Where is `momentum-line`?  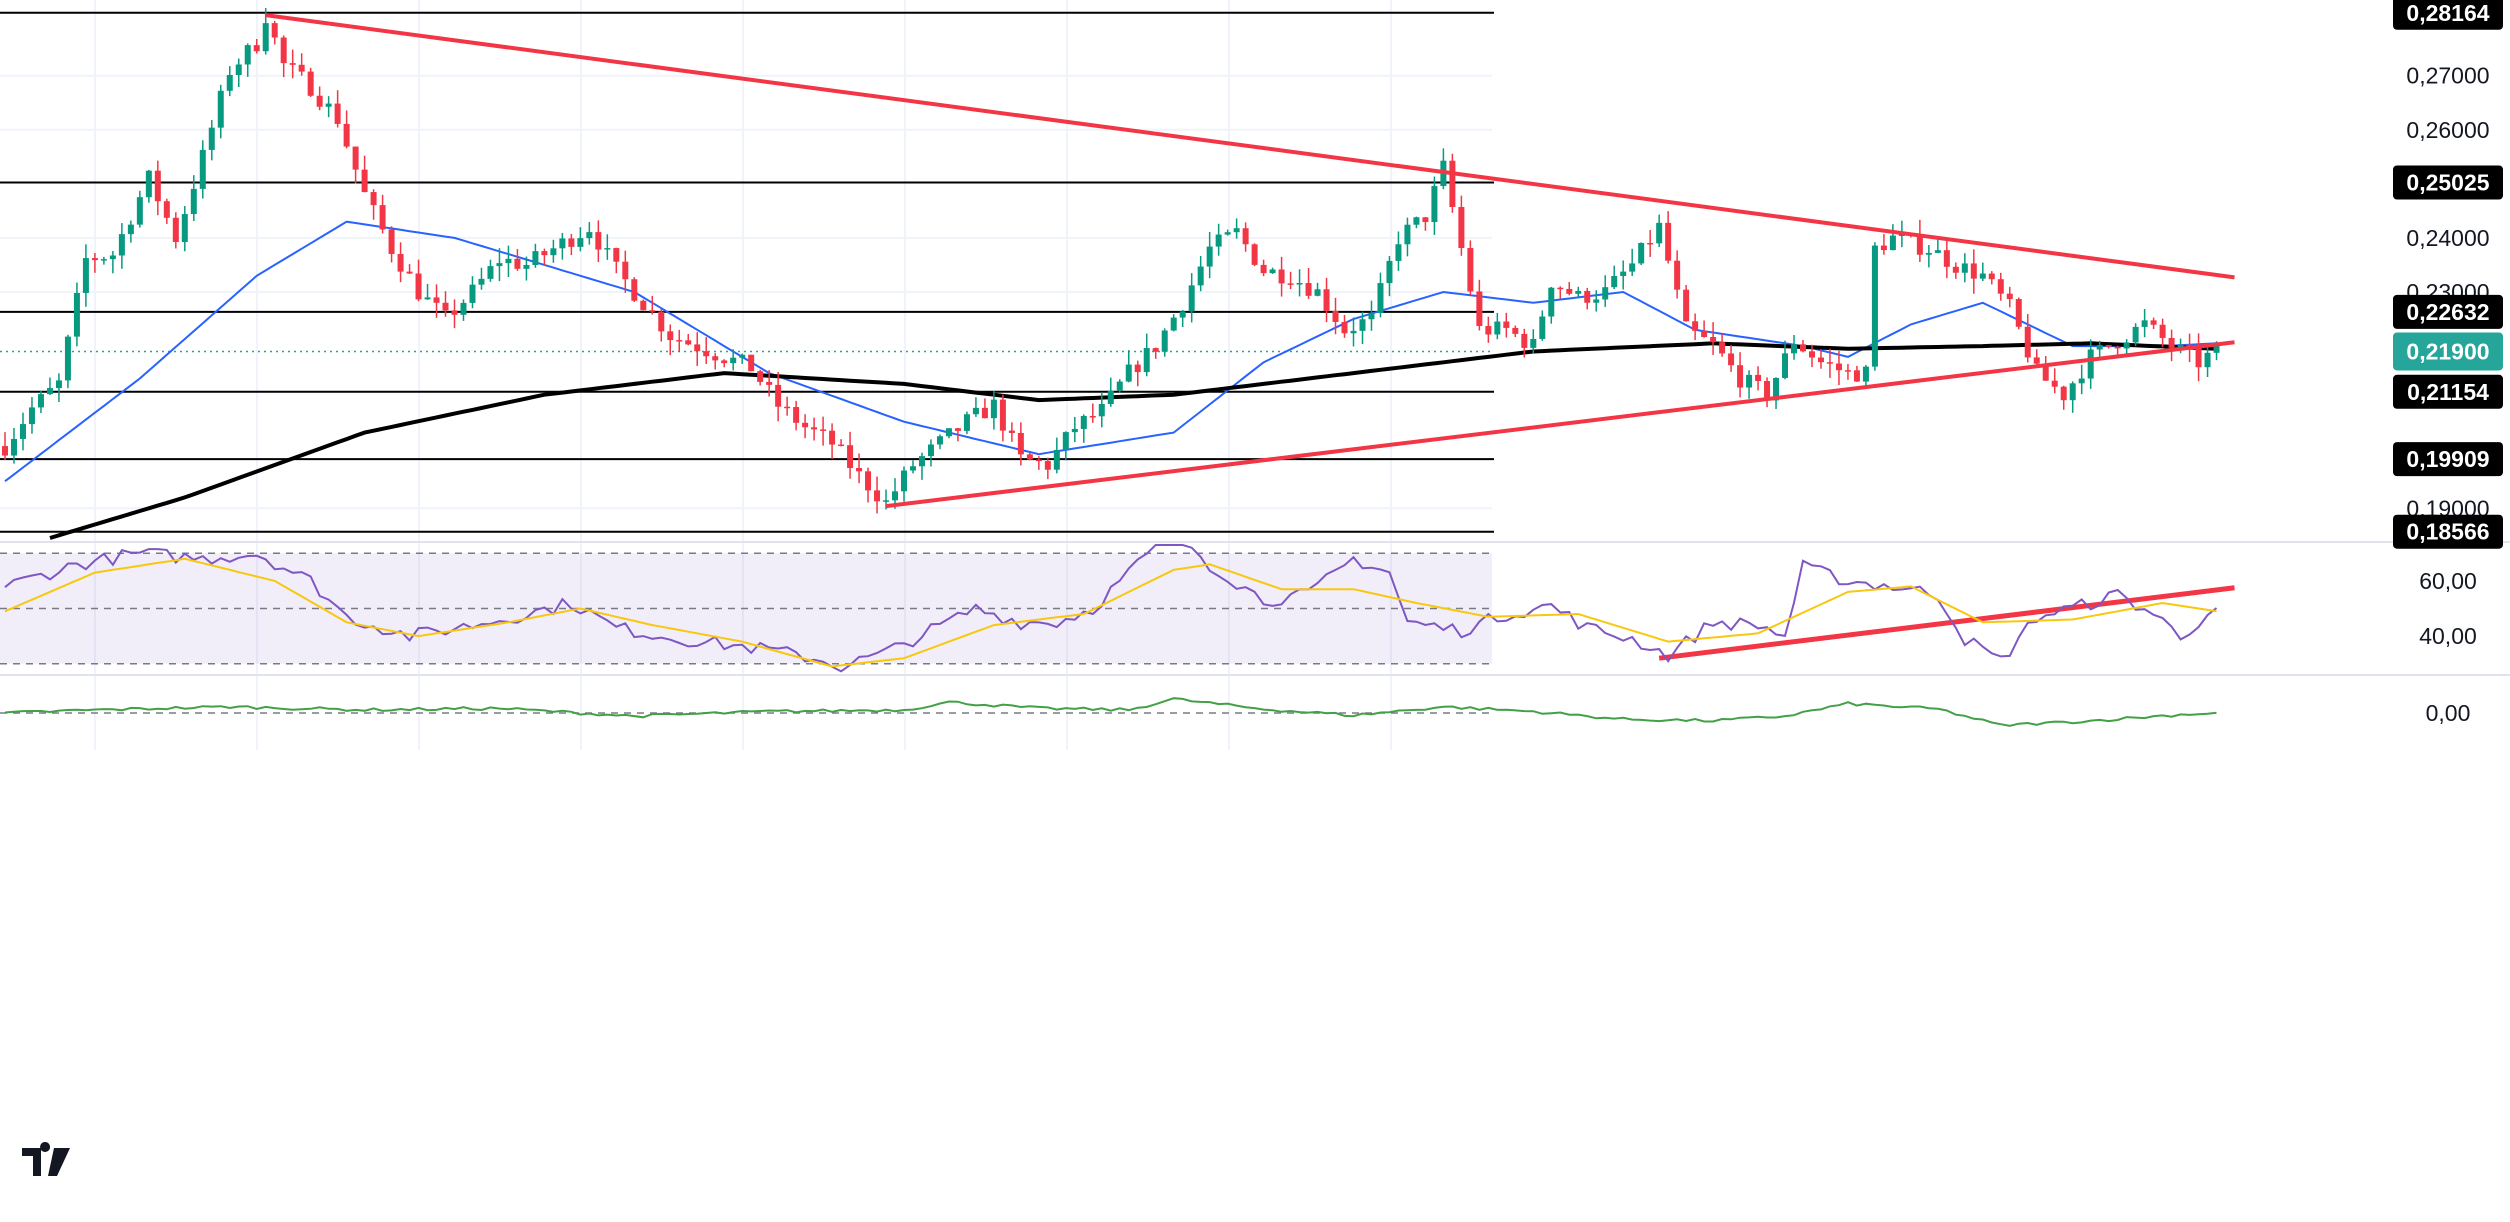 momentum-line is located at coordinates (1110, 712).